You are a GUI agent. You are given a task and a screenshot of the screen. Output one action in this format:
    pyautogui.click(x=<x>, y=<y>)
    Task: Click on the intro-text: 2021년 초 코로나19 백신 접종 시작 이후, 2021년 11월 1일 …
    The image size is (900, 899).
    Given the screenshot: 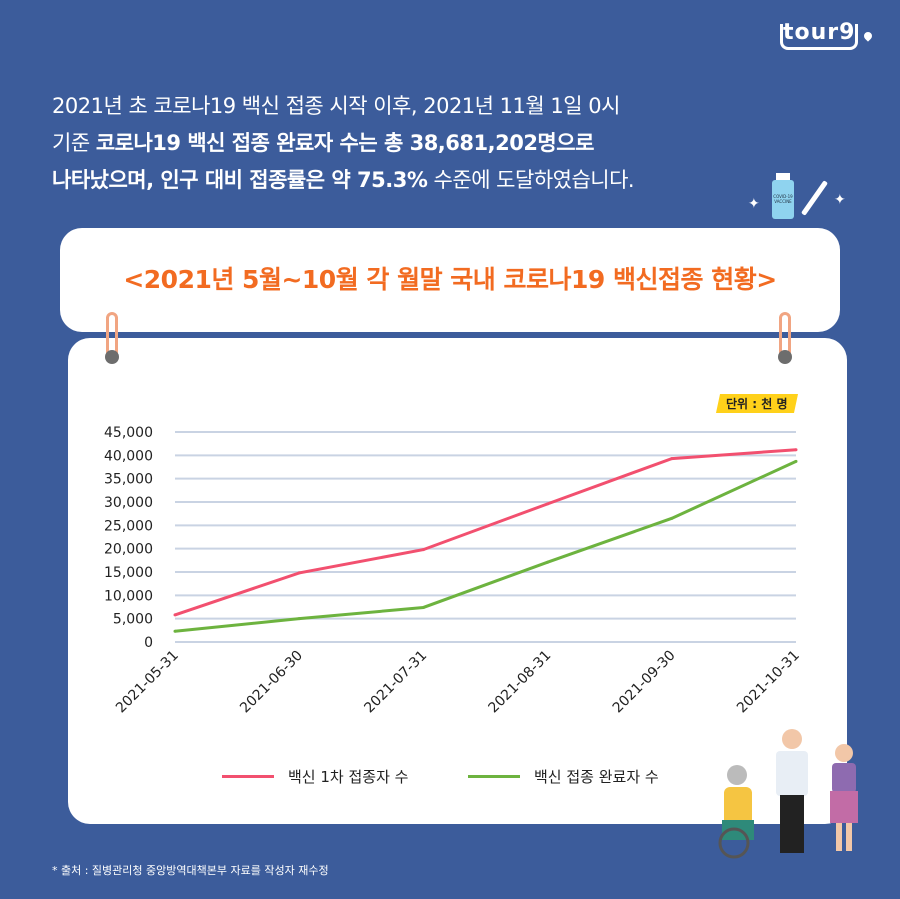 What is the action you would take?
    pyautogui.click(x=343, y=143)
    